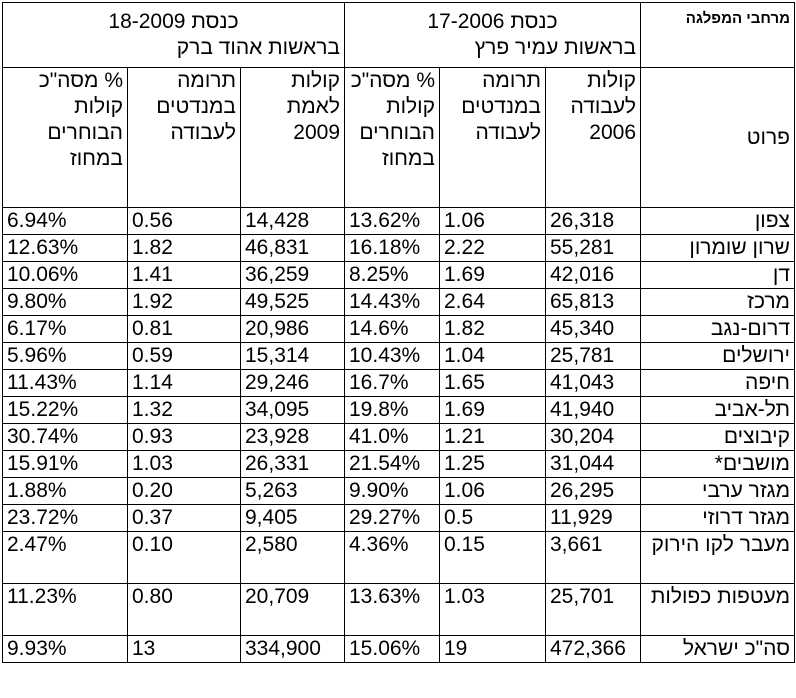 This screenshot has height=698, width=796. Describe the element at coordinates (492, 464) in the screenshot. I see `contrib-2006-cell: 1.25` at that location.